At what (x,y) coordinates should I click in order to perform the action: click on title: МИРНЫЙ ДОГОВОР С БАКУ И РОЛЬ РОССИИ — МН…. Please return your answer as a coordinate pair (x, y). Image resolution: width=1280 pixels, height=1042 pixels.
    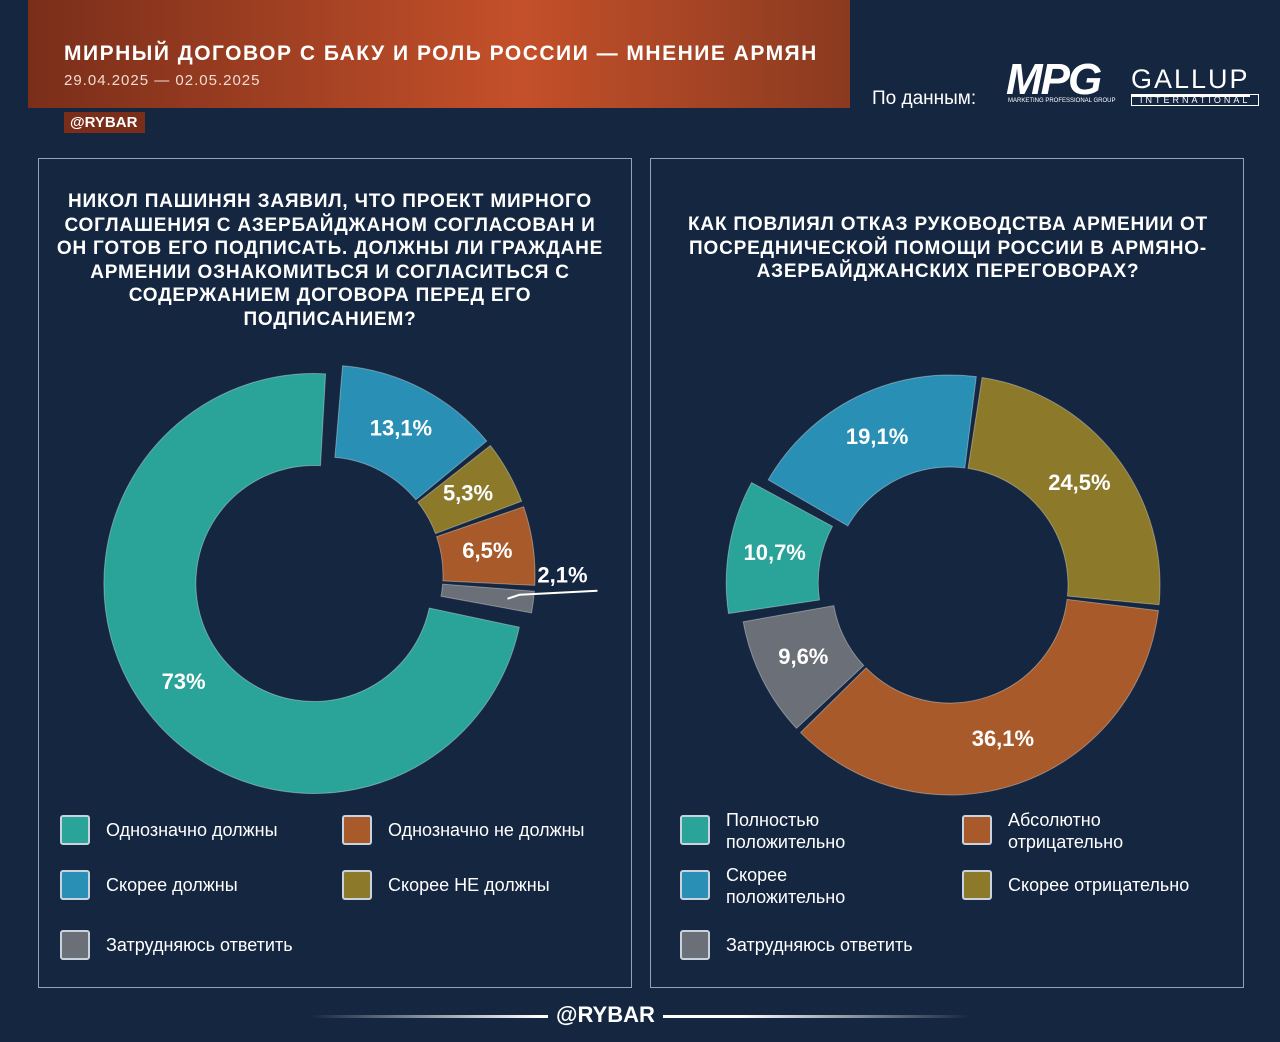
    Looking at the image, I should click on (441, 53).